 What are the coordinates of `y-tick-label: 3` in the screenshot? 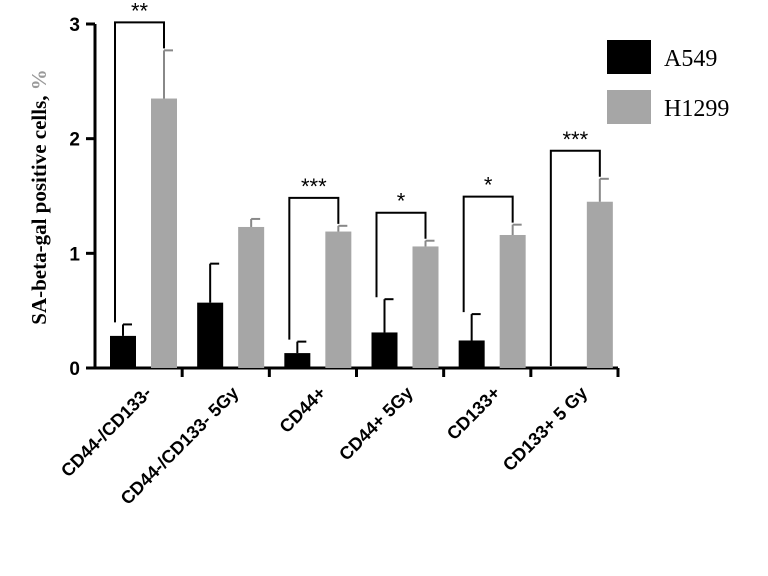 It's located at (74, 25).